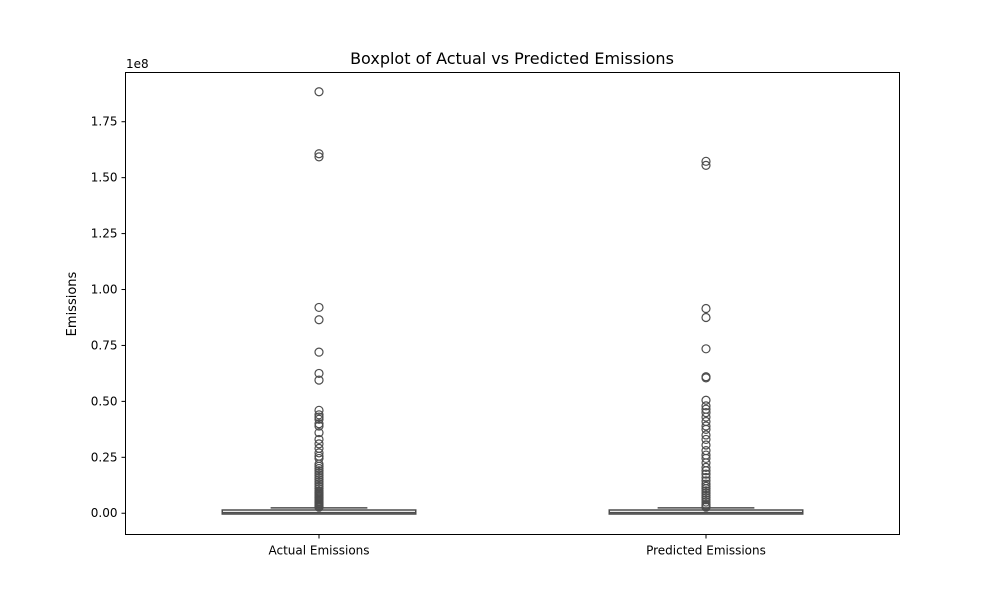 This screenshot has height=604, width=1000. I want to click on x-tick-label: Actual Emissions, so click(318, 551).